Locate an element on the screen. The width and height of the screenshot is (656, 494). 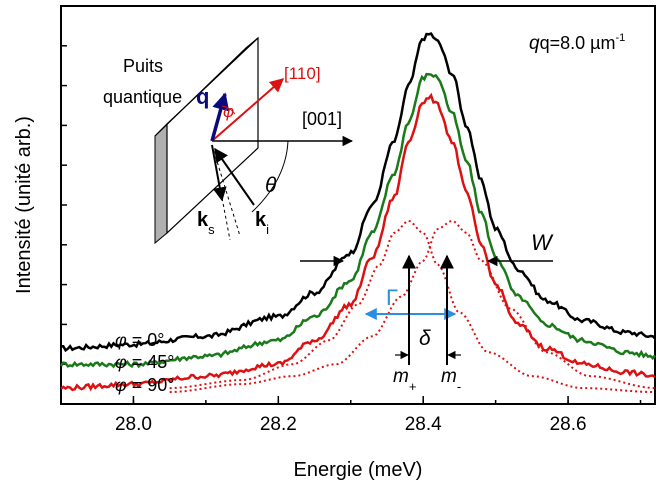
mode-markers: δ m+ m- is located at coordinates (427, 324).